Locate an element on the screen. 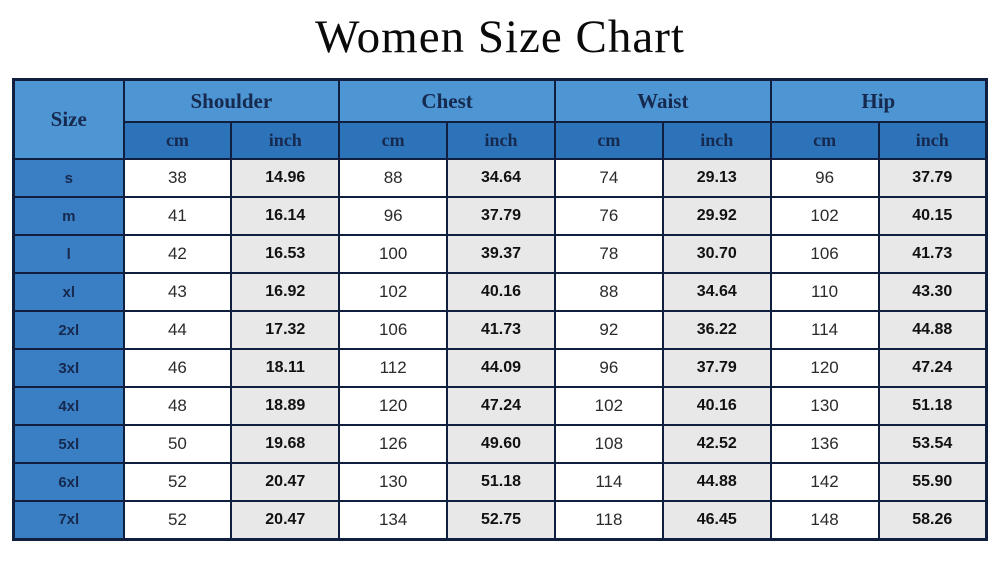  unit-header-chest-cm: cm is located at coordinates (393, 140).